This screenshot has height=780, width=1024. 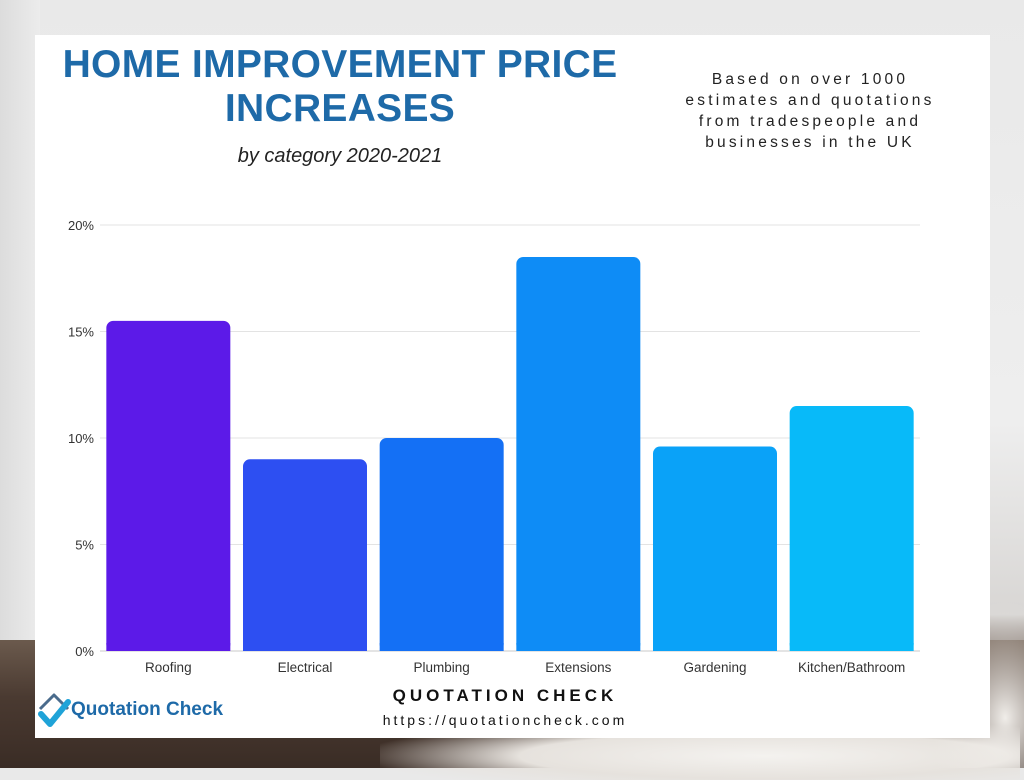 What do you see at coordinates (505, 720) in the screenshot?
I see `brand-url: https://quotationcheck.com` at bounding box center [505, 720].